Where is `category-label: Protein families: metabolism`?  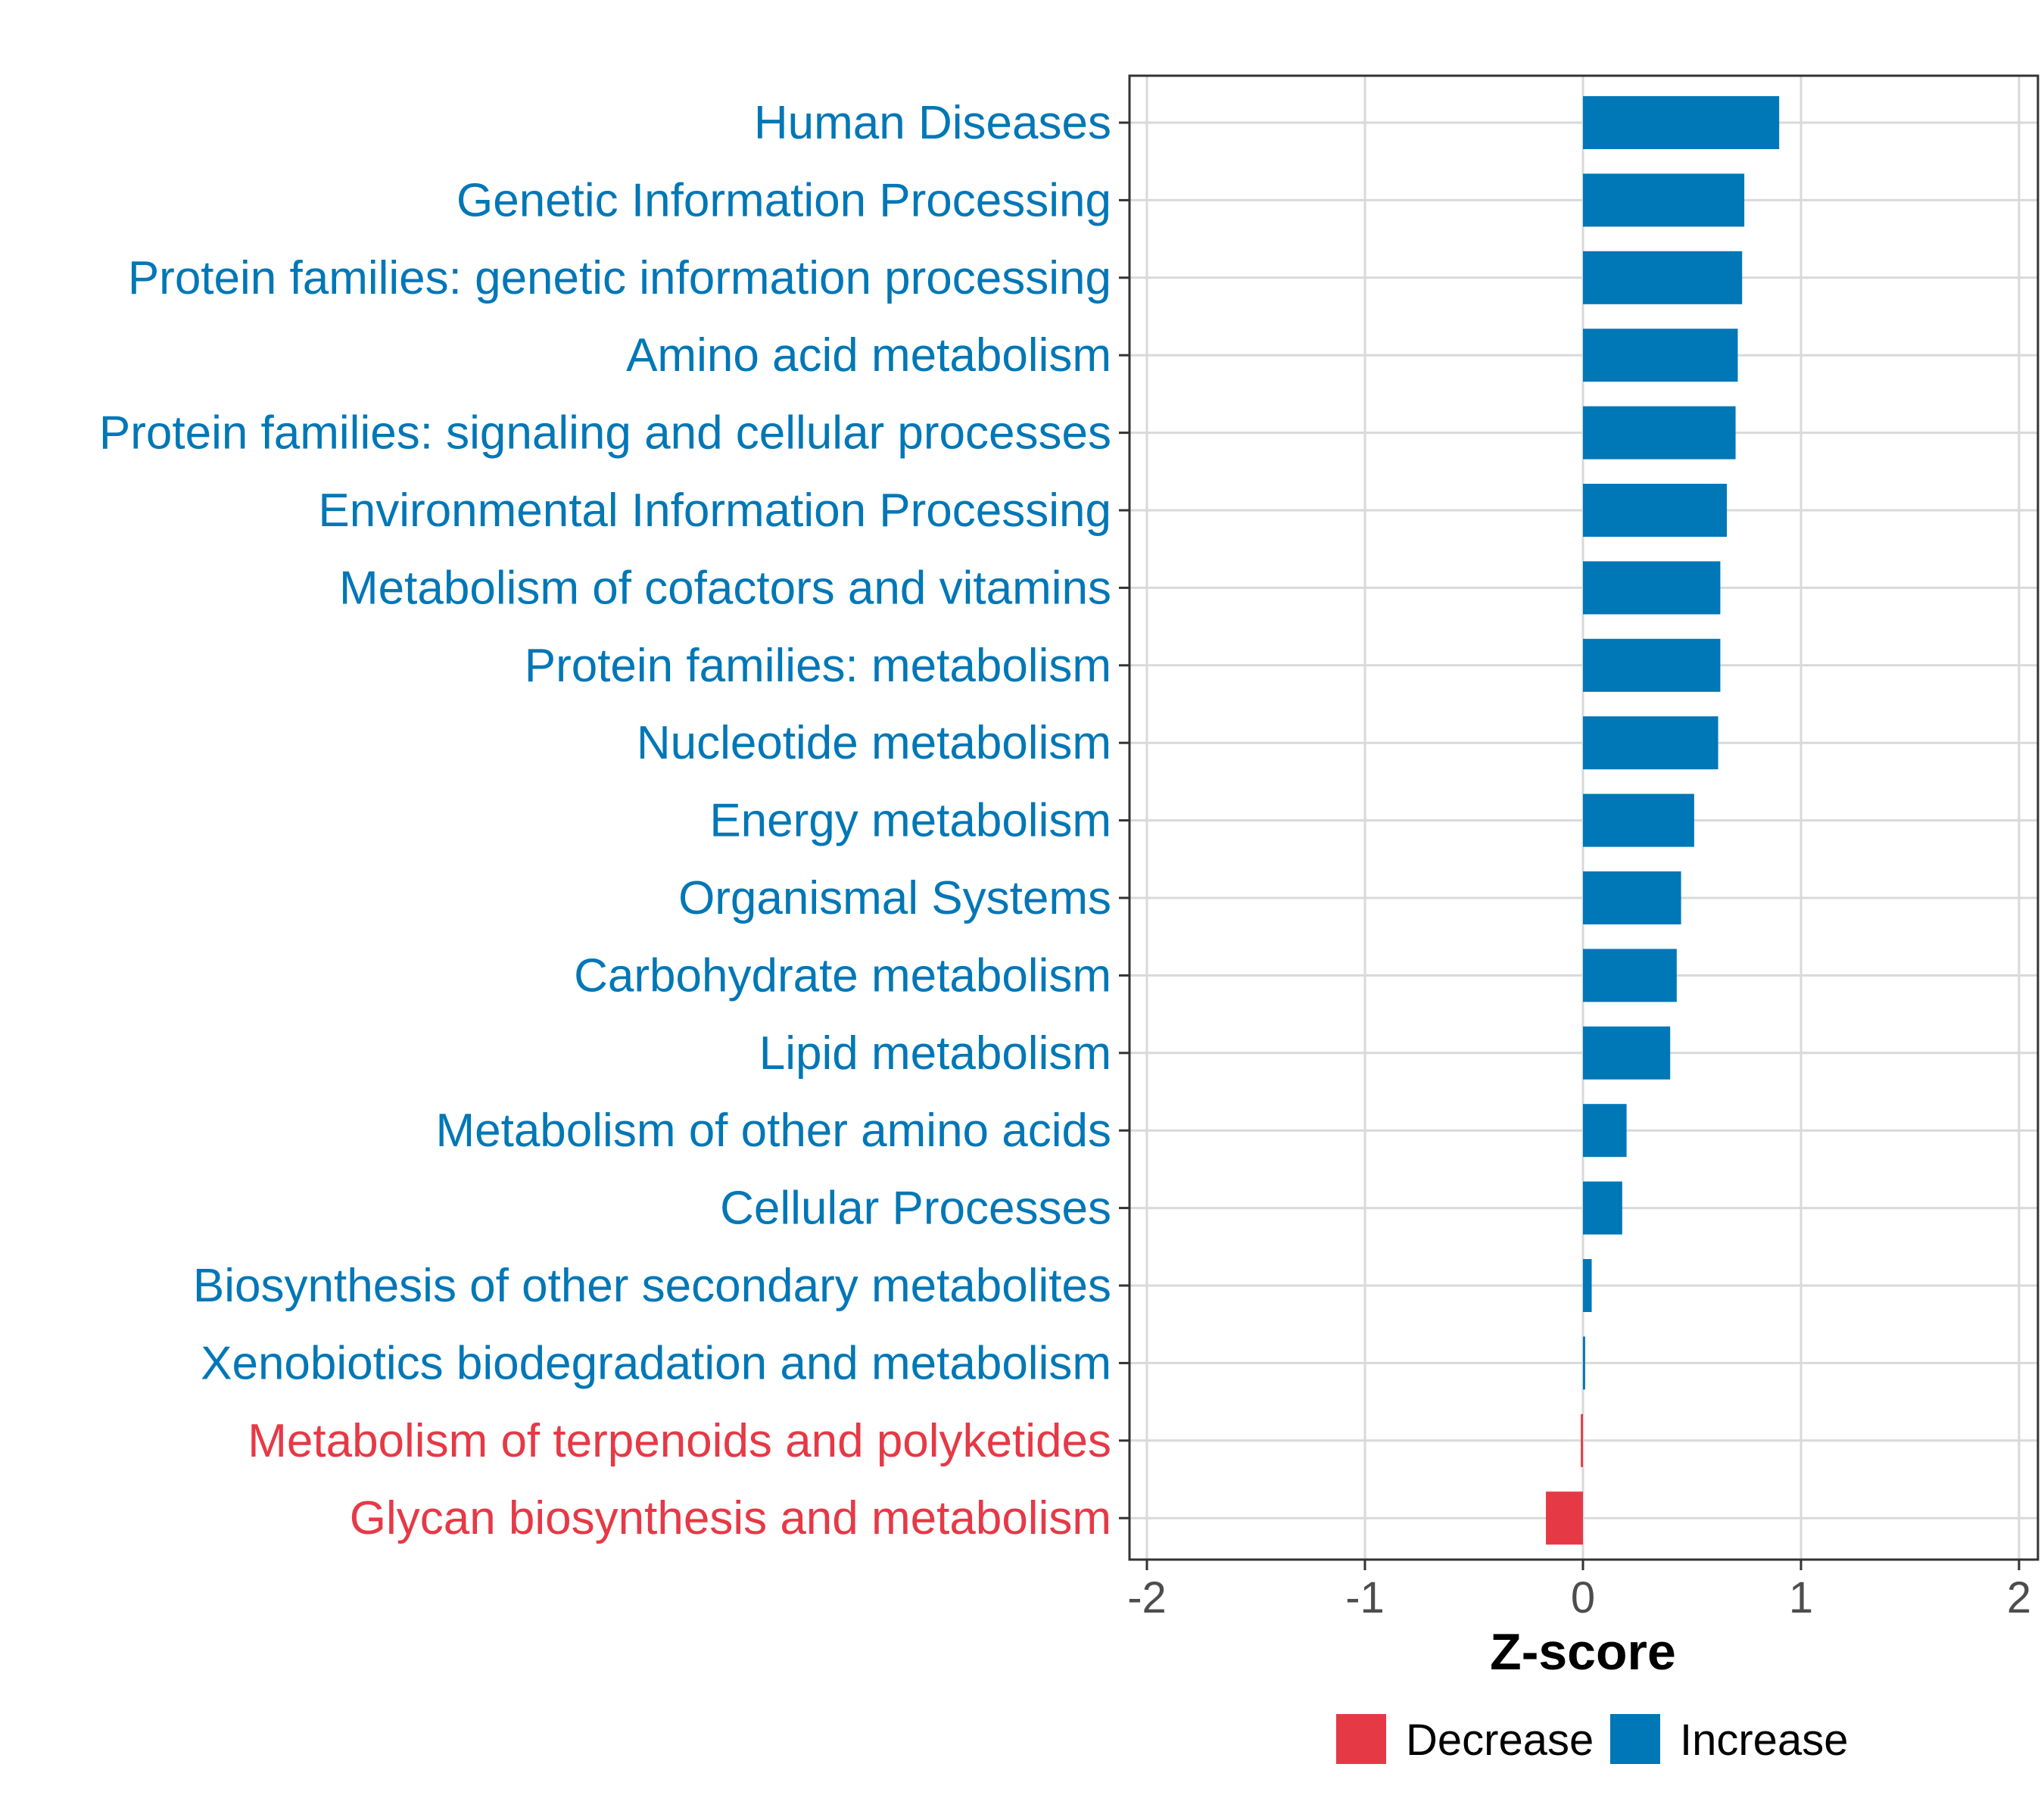
category-label: Protein families: metabolism is located at coordinates (818, 666).